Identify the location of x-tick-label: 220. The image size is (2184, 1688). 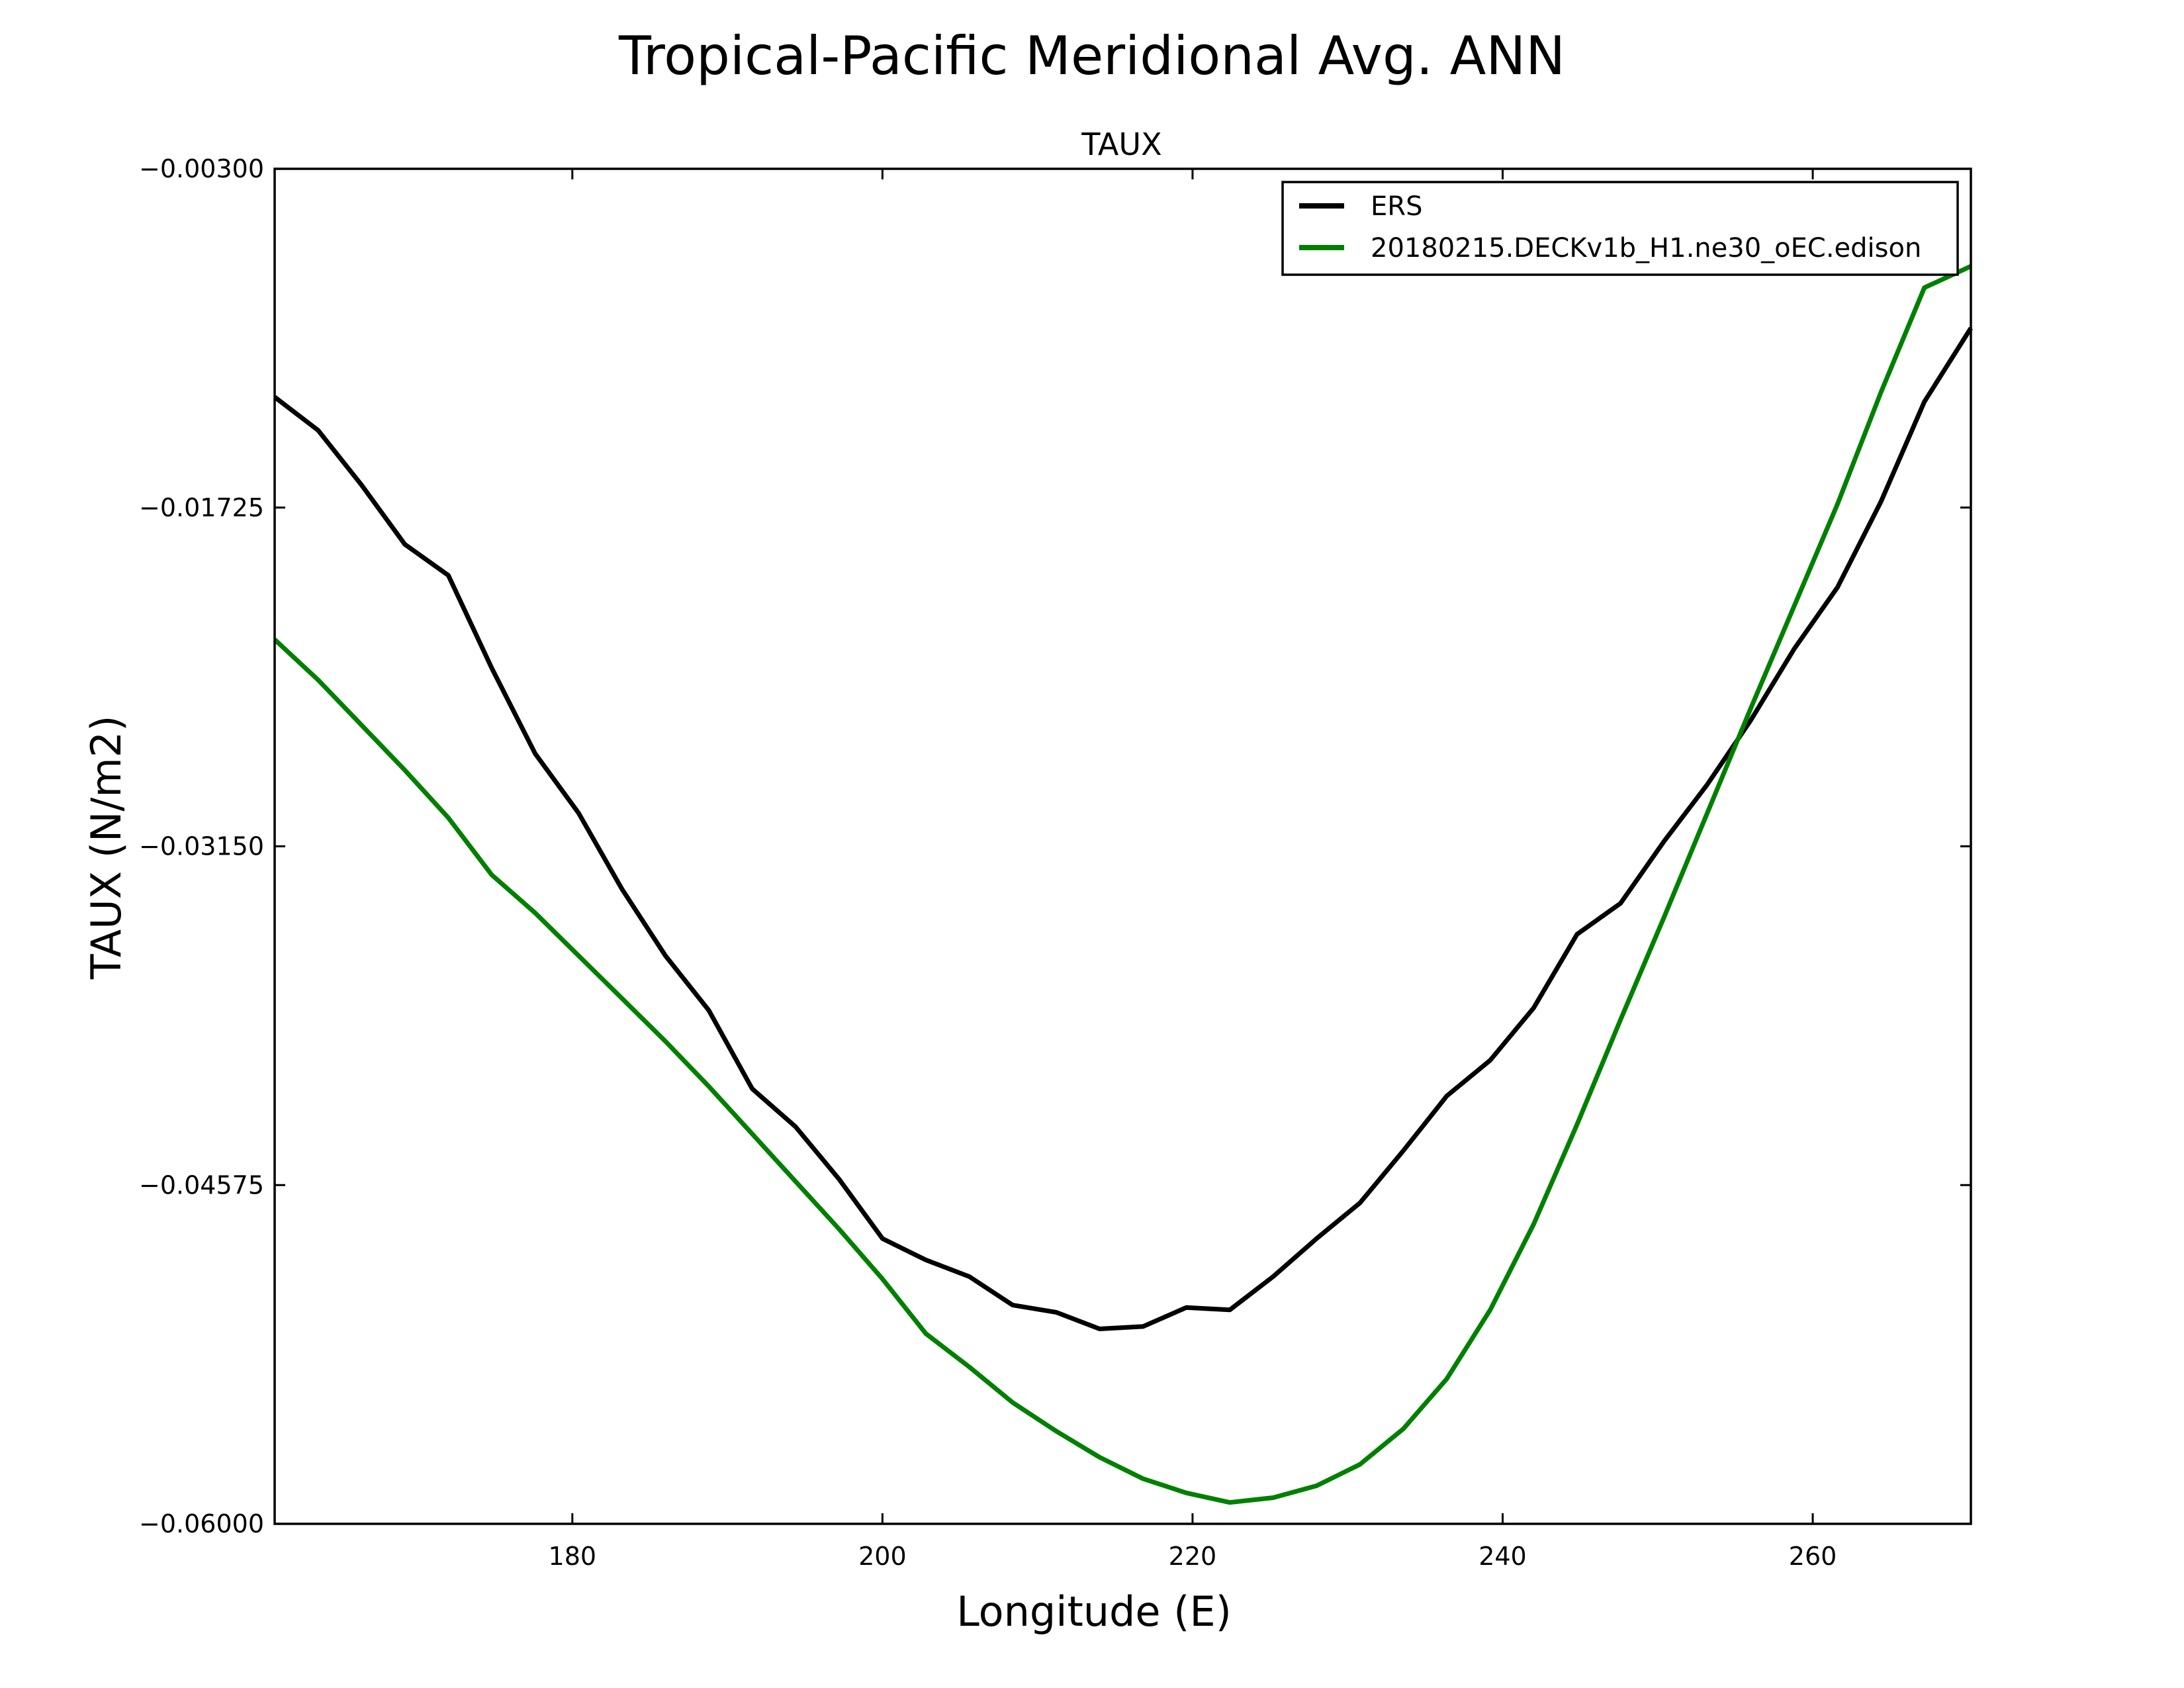
(1193, 1556).